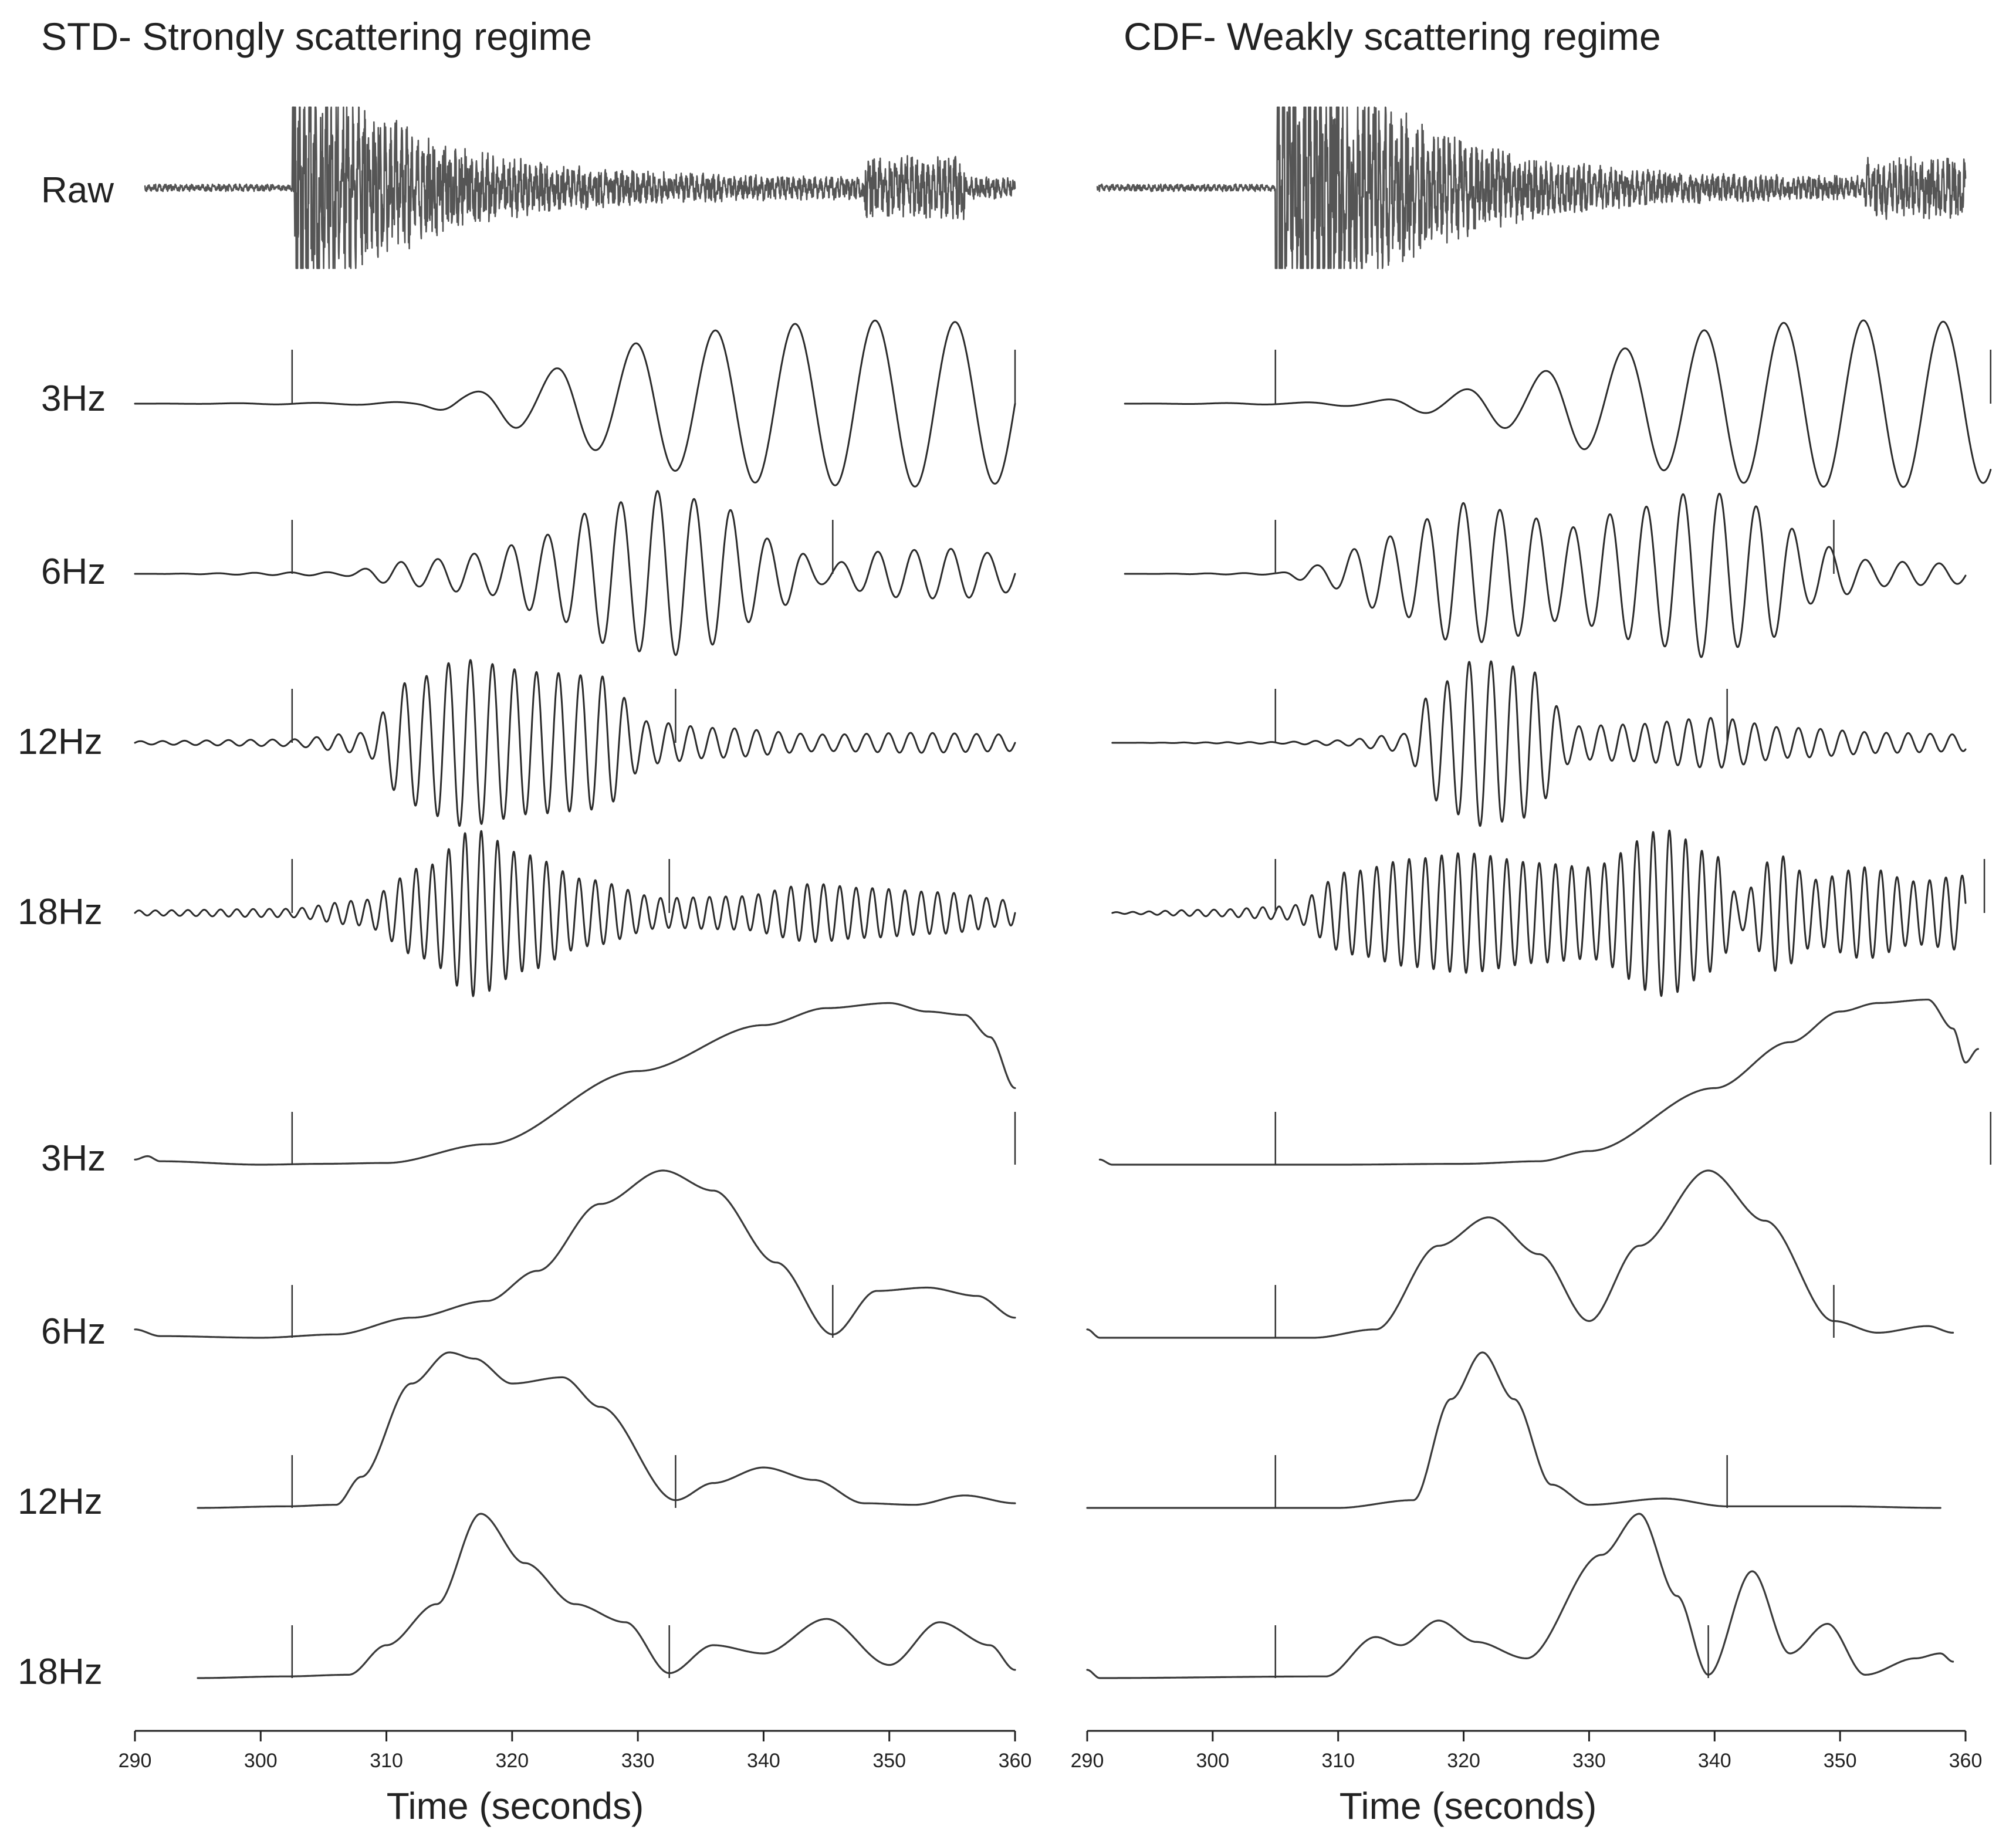 This screenshot has width=2016, height=1840. What do you see at coordinates (60, 912) in the screenshot?
I see `row-label-seis-18hz: 18Hz` at bounding box center [60, 912].